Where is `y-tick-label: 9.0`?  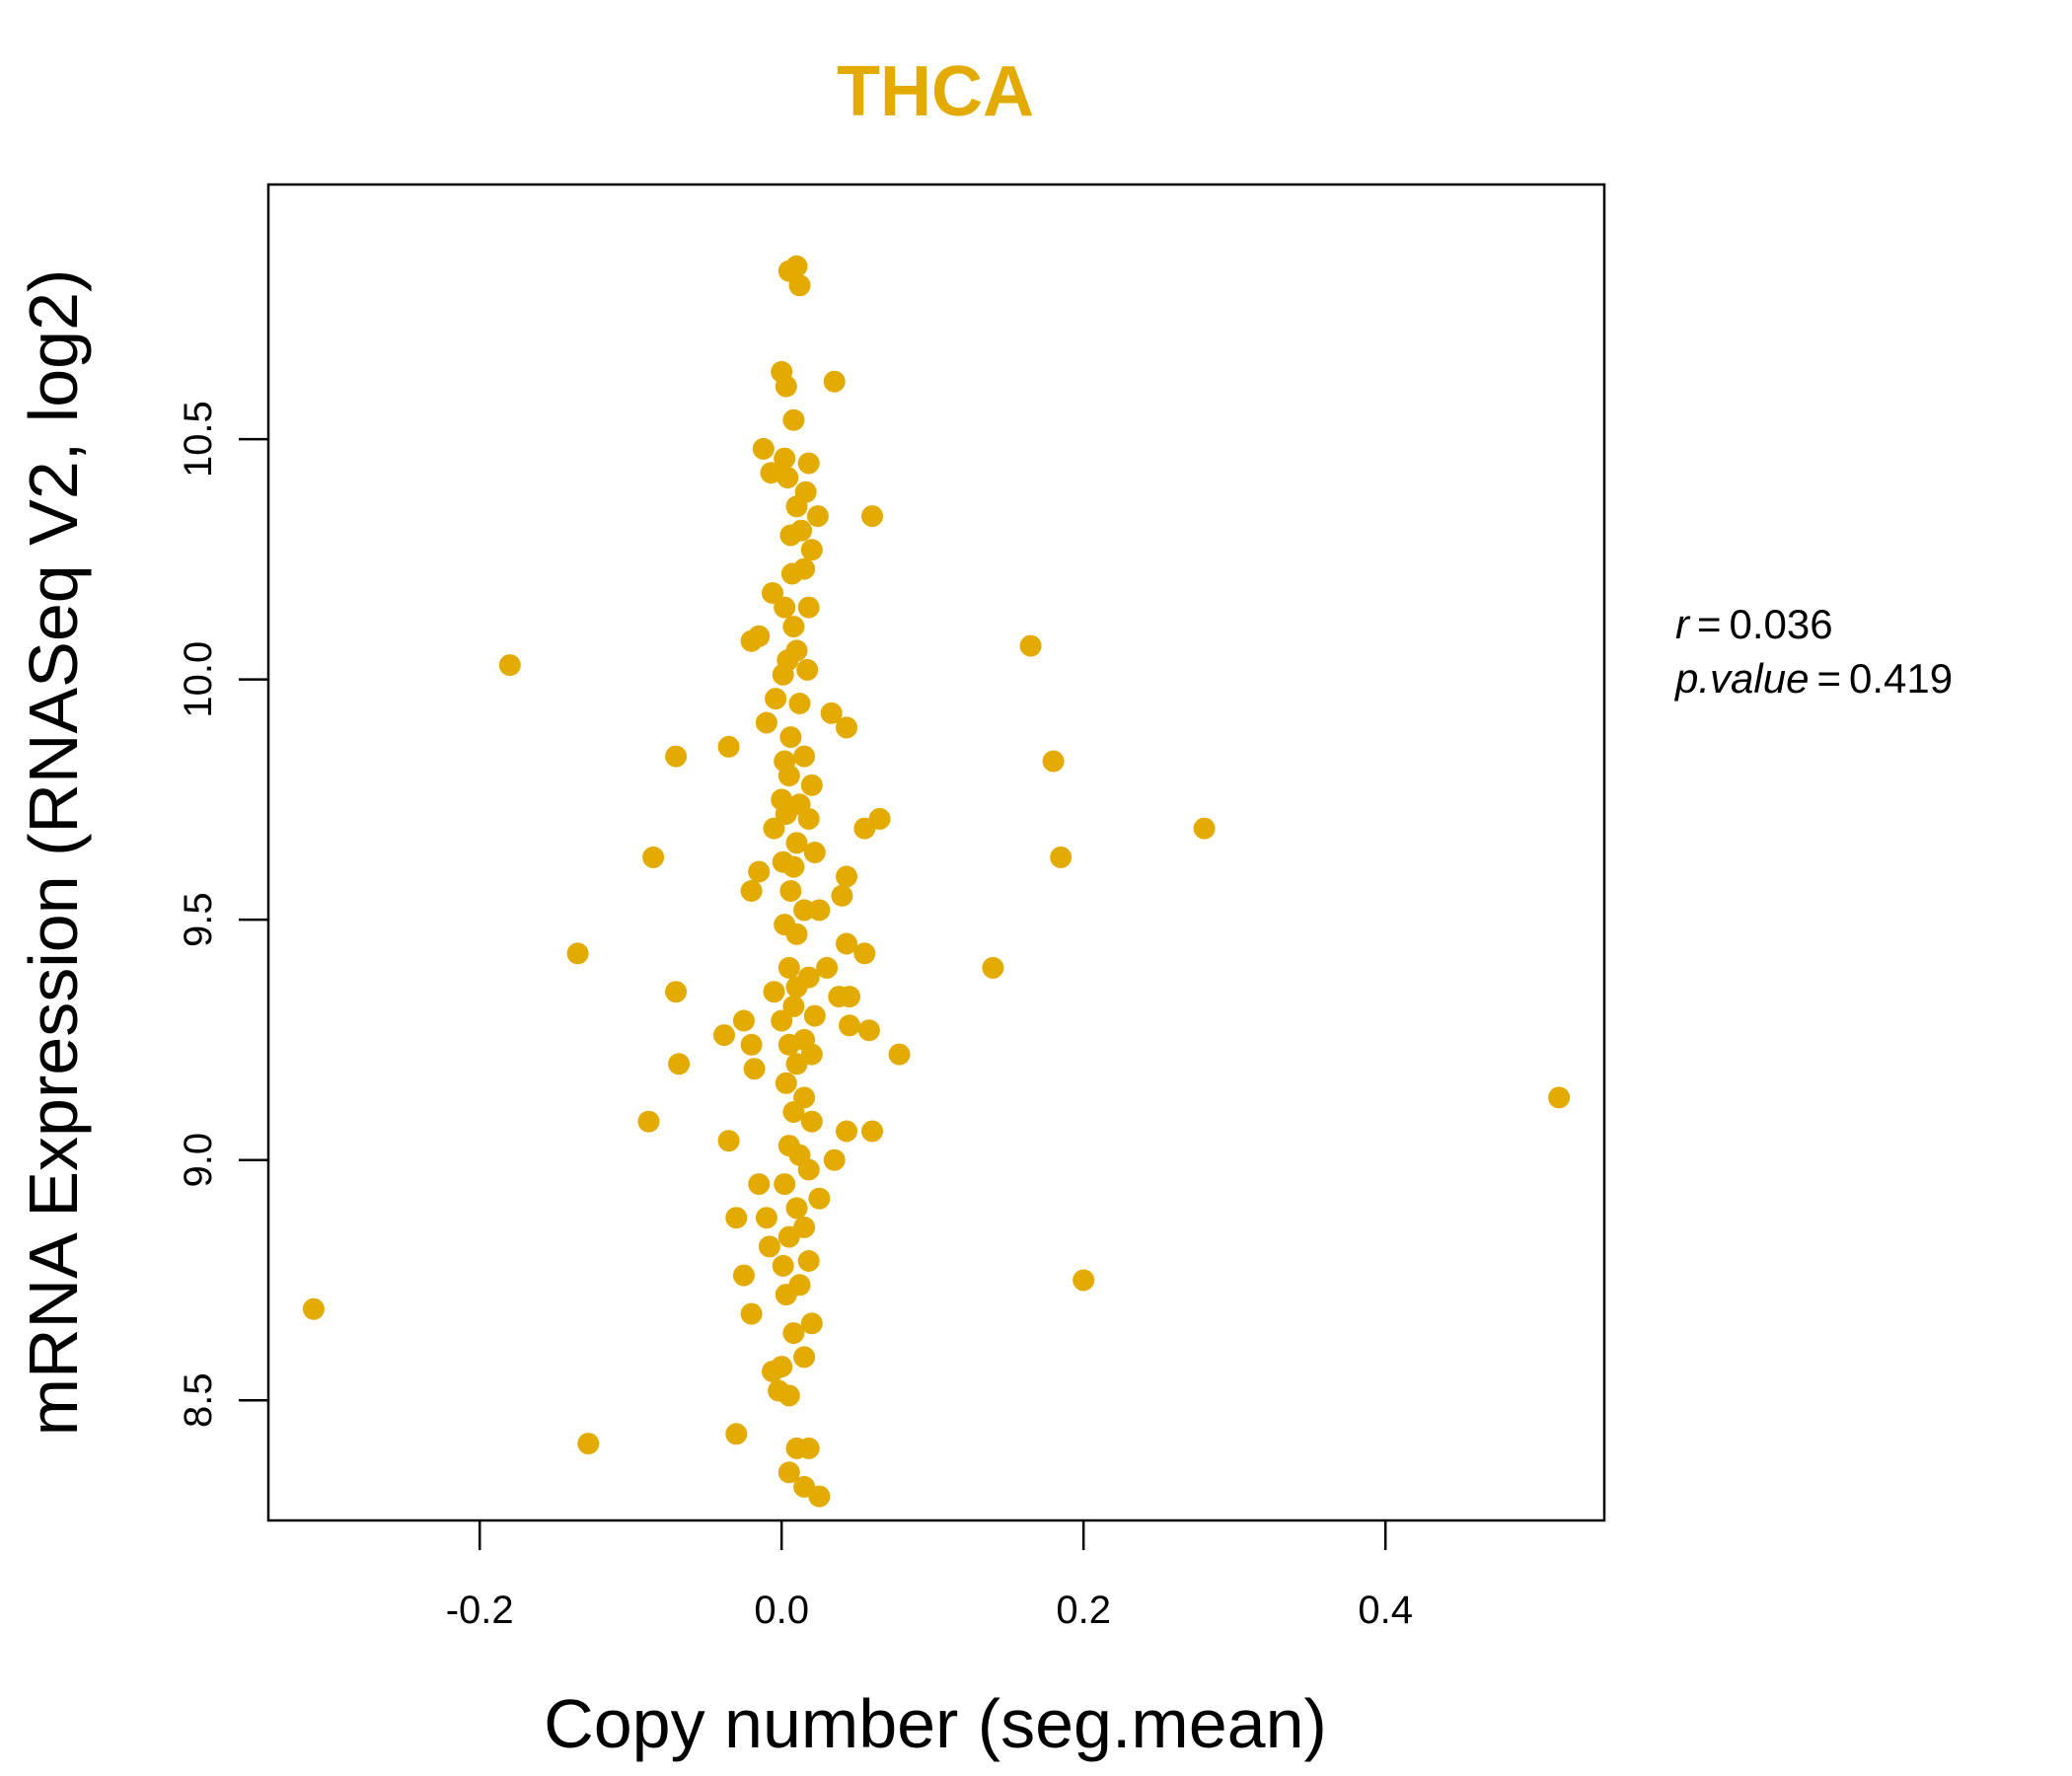 y-tick-label: 9.0 is located at coordinates (199, 1160).